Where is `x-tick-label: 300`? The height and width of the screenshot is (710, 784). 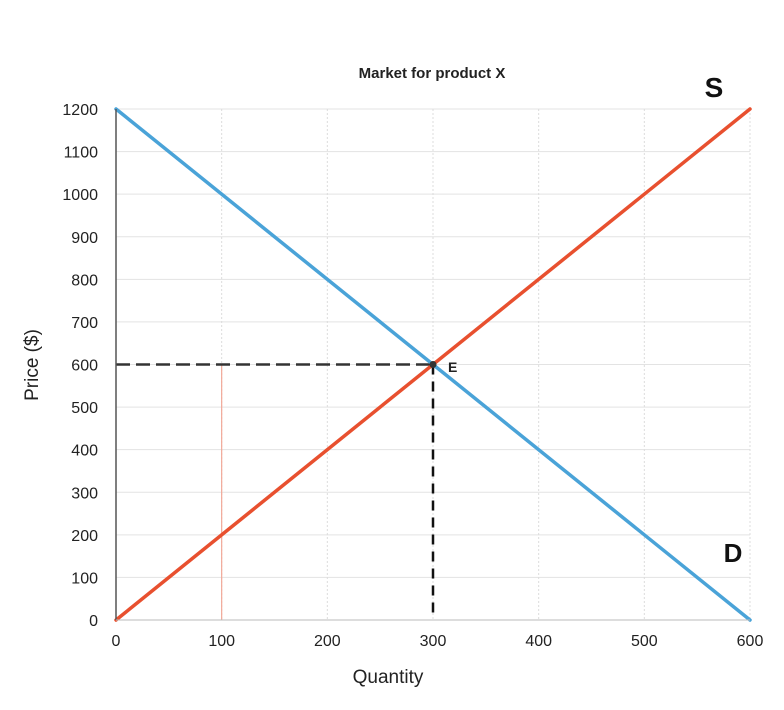 x-tick-label: 300 is located at coordinates (433, 641).